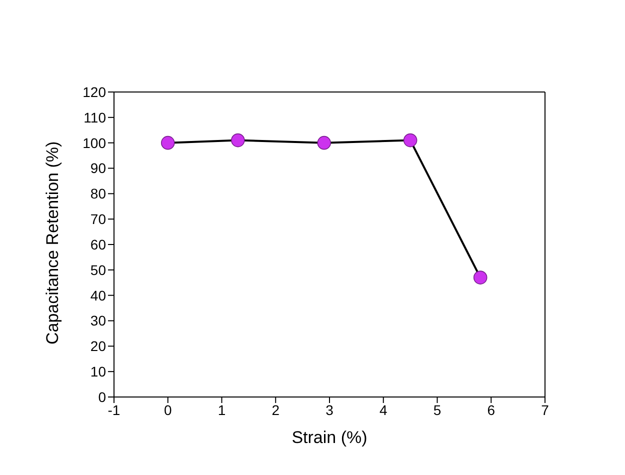 This screenshot has width=625, height=475. I want to click on y-tick-label: 0, so click(102, 396).